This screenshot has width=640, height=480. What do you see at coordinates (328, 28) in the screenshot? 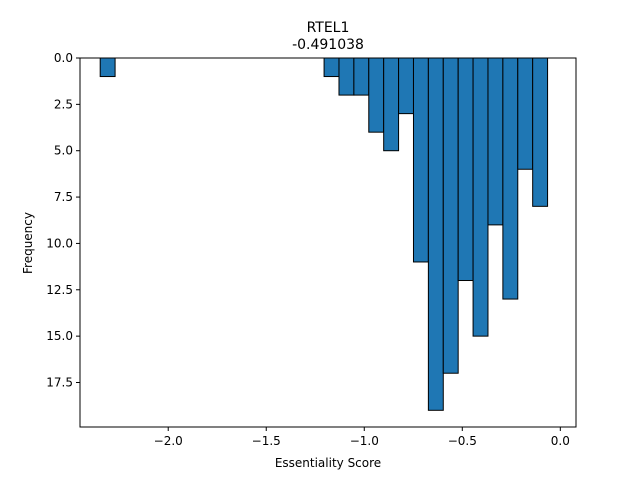
I see `chart-title: RTEL1` at bounding box center [328, 28].